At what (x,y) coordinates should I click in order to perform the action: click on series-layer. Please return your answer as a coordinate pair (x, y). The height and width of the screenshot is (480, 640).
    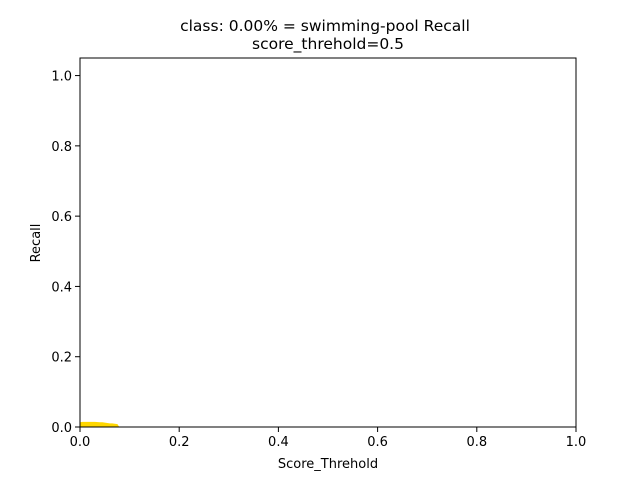
    Looking at the image, I should click on (99, 424).